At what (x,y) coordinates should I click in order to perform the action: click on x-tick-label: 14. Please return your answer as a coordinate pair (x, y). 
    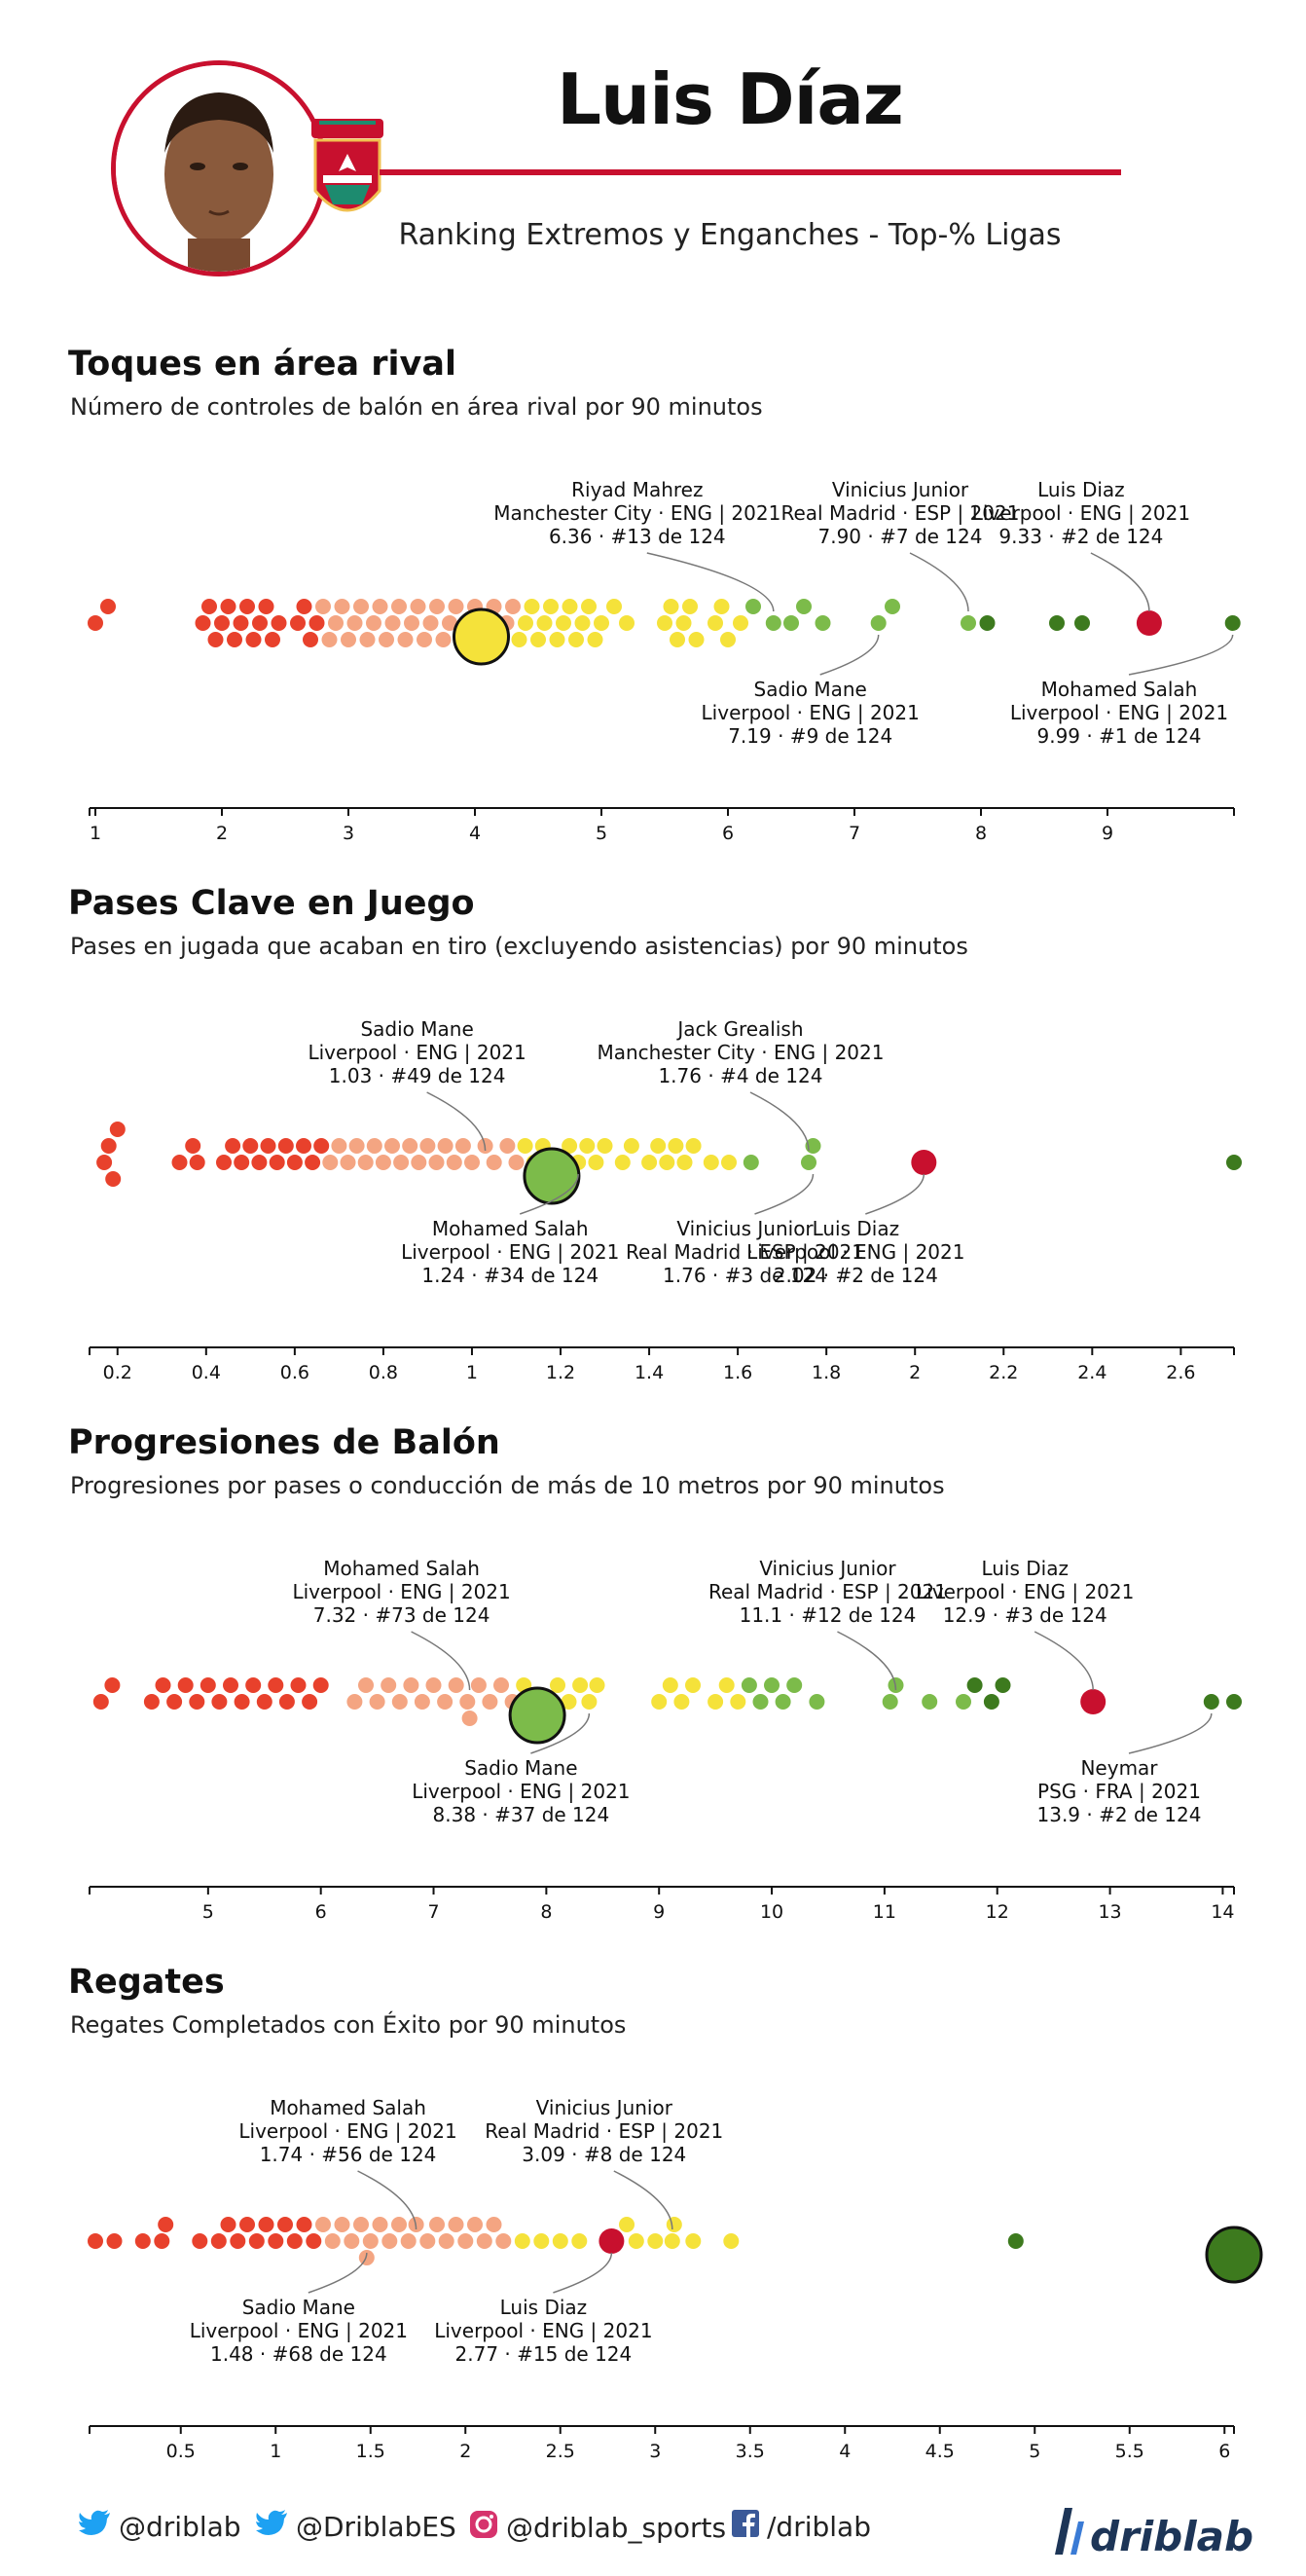
    Looking at the image, I should click on (1222, 1912).